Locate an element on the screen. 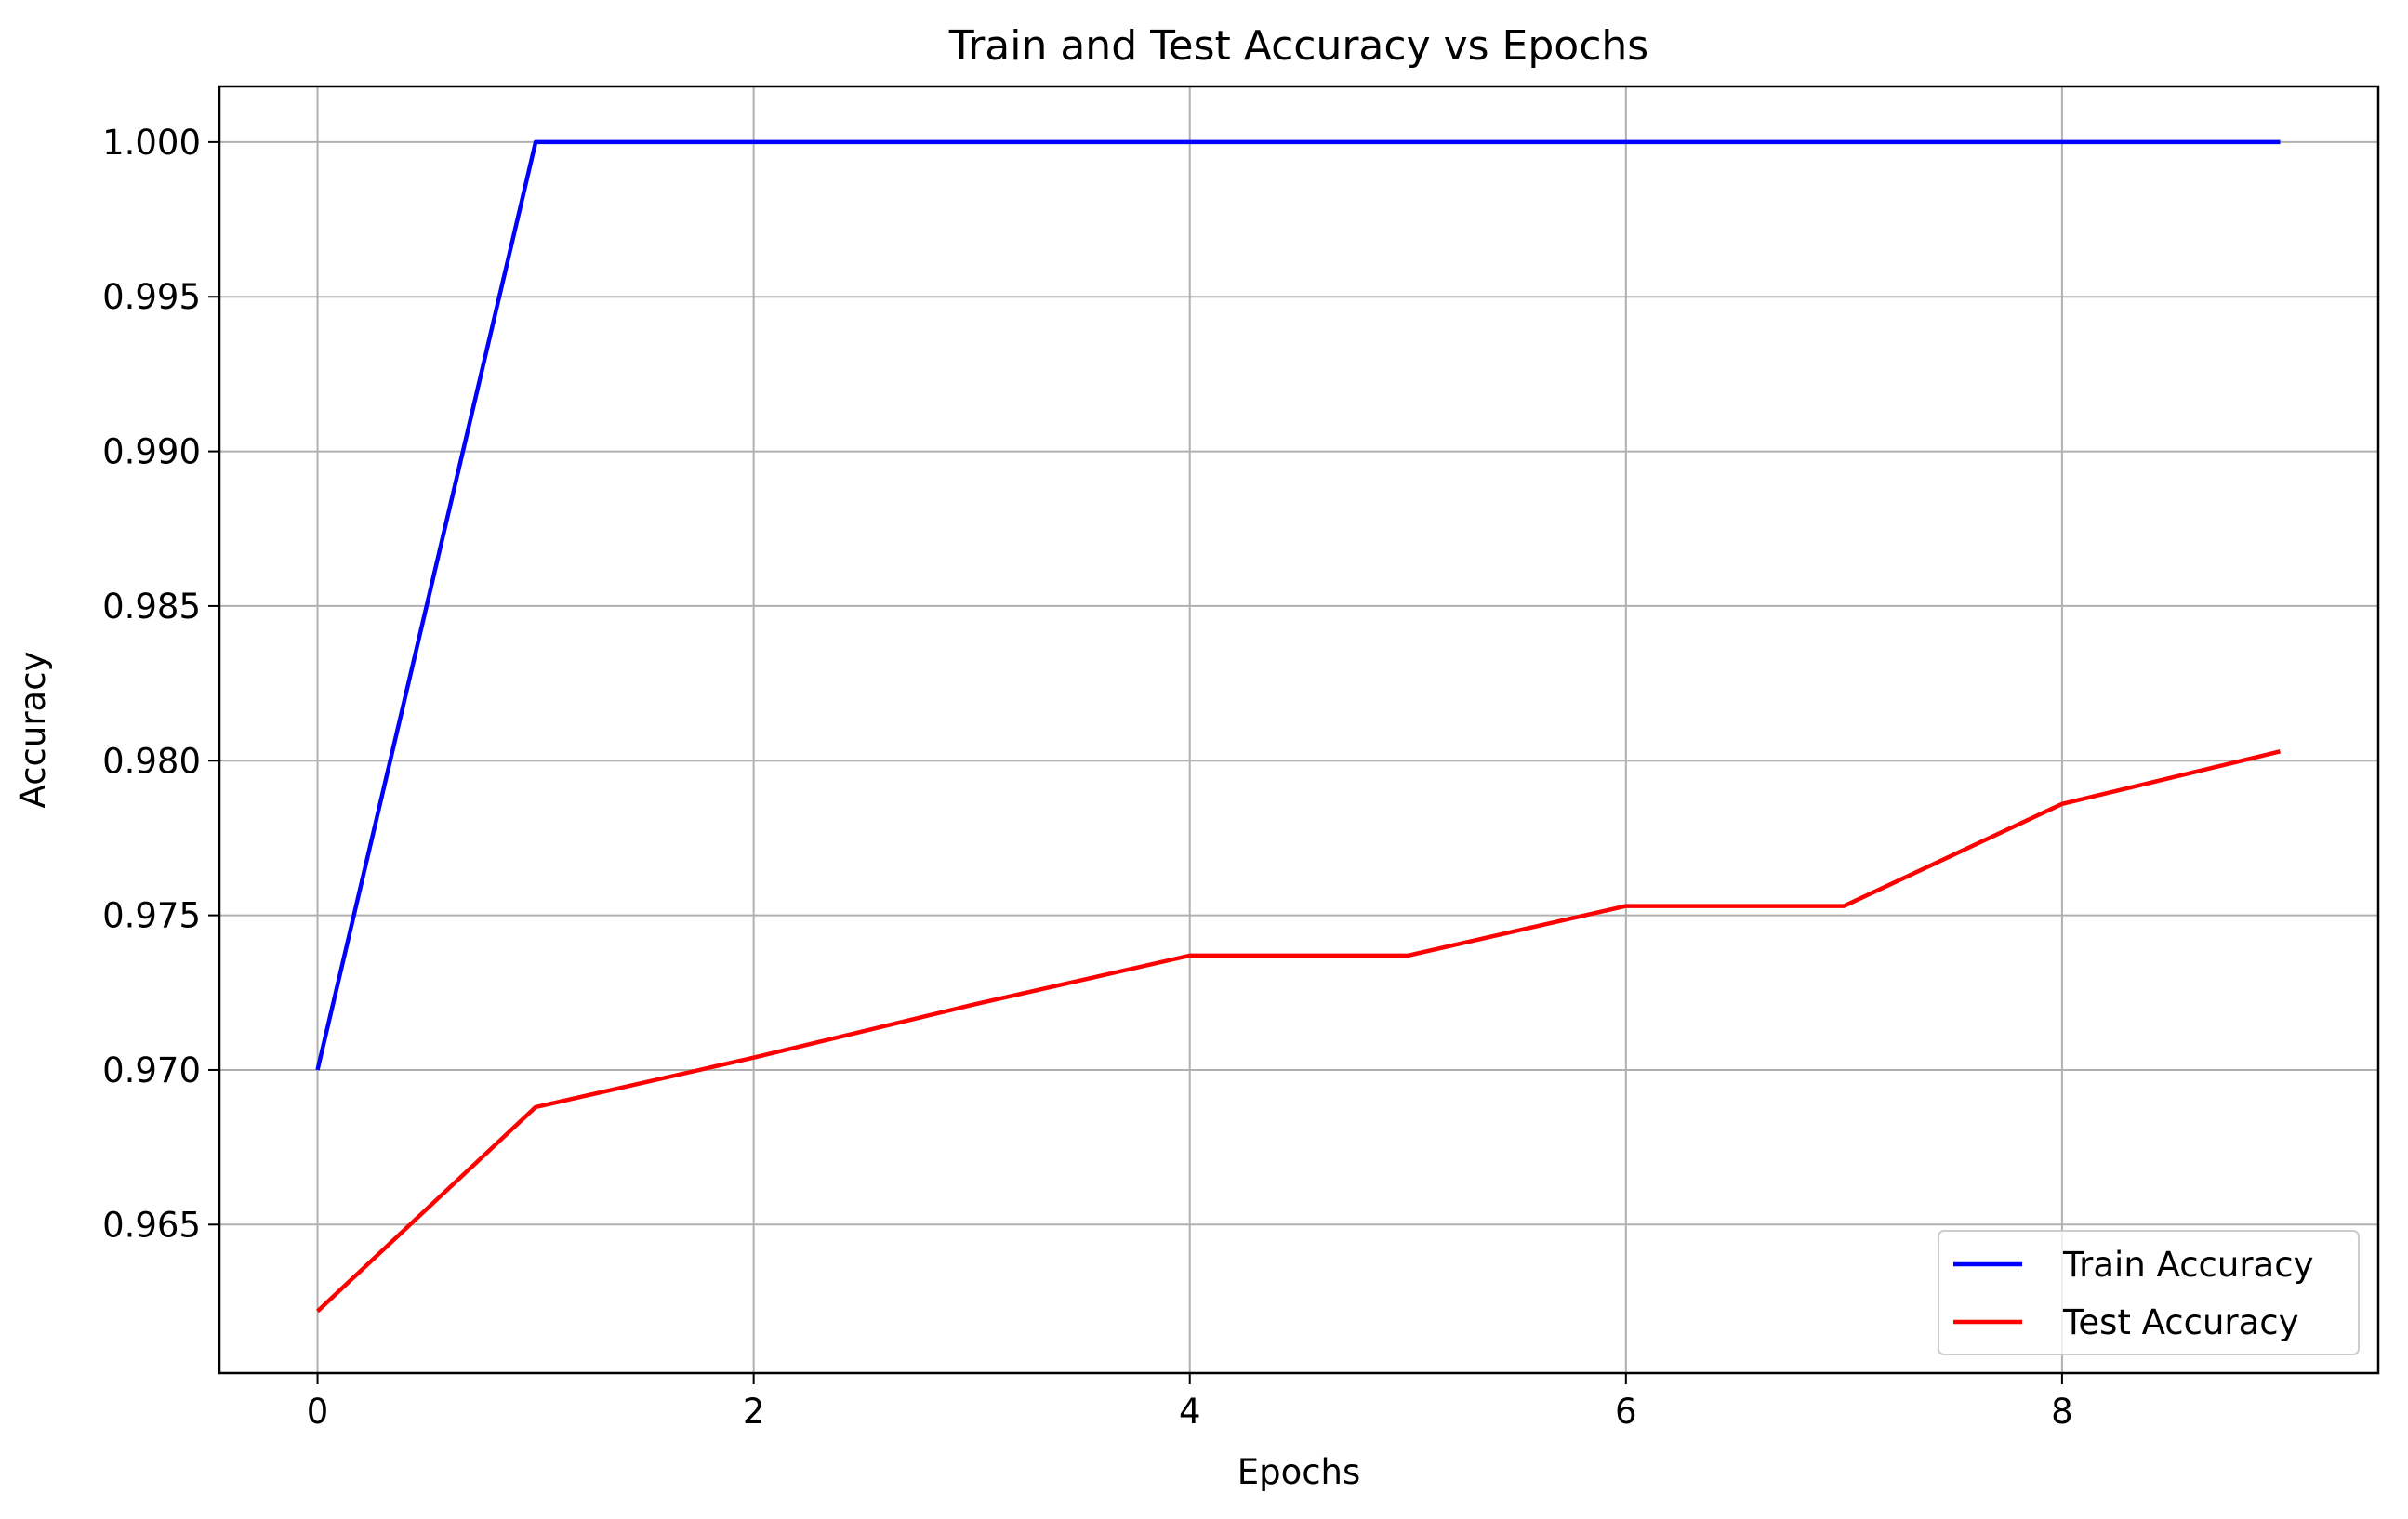 This screenshot has height=1519, width=2408. x-tick-label: 8 is located at coordinates (2062, 1412).